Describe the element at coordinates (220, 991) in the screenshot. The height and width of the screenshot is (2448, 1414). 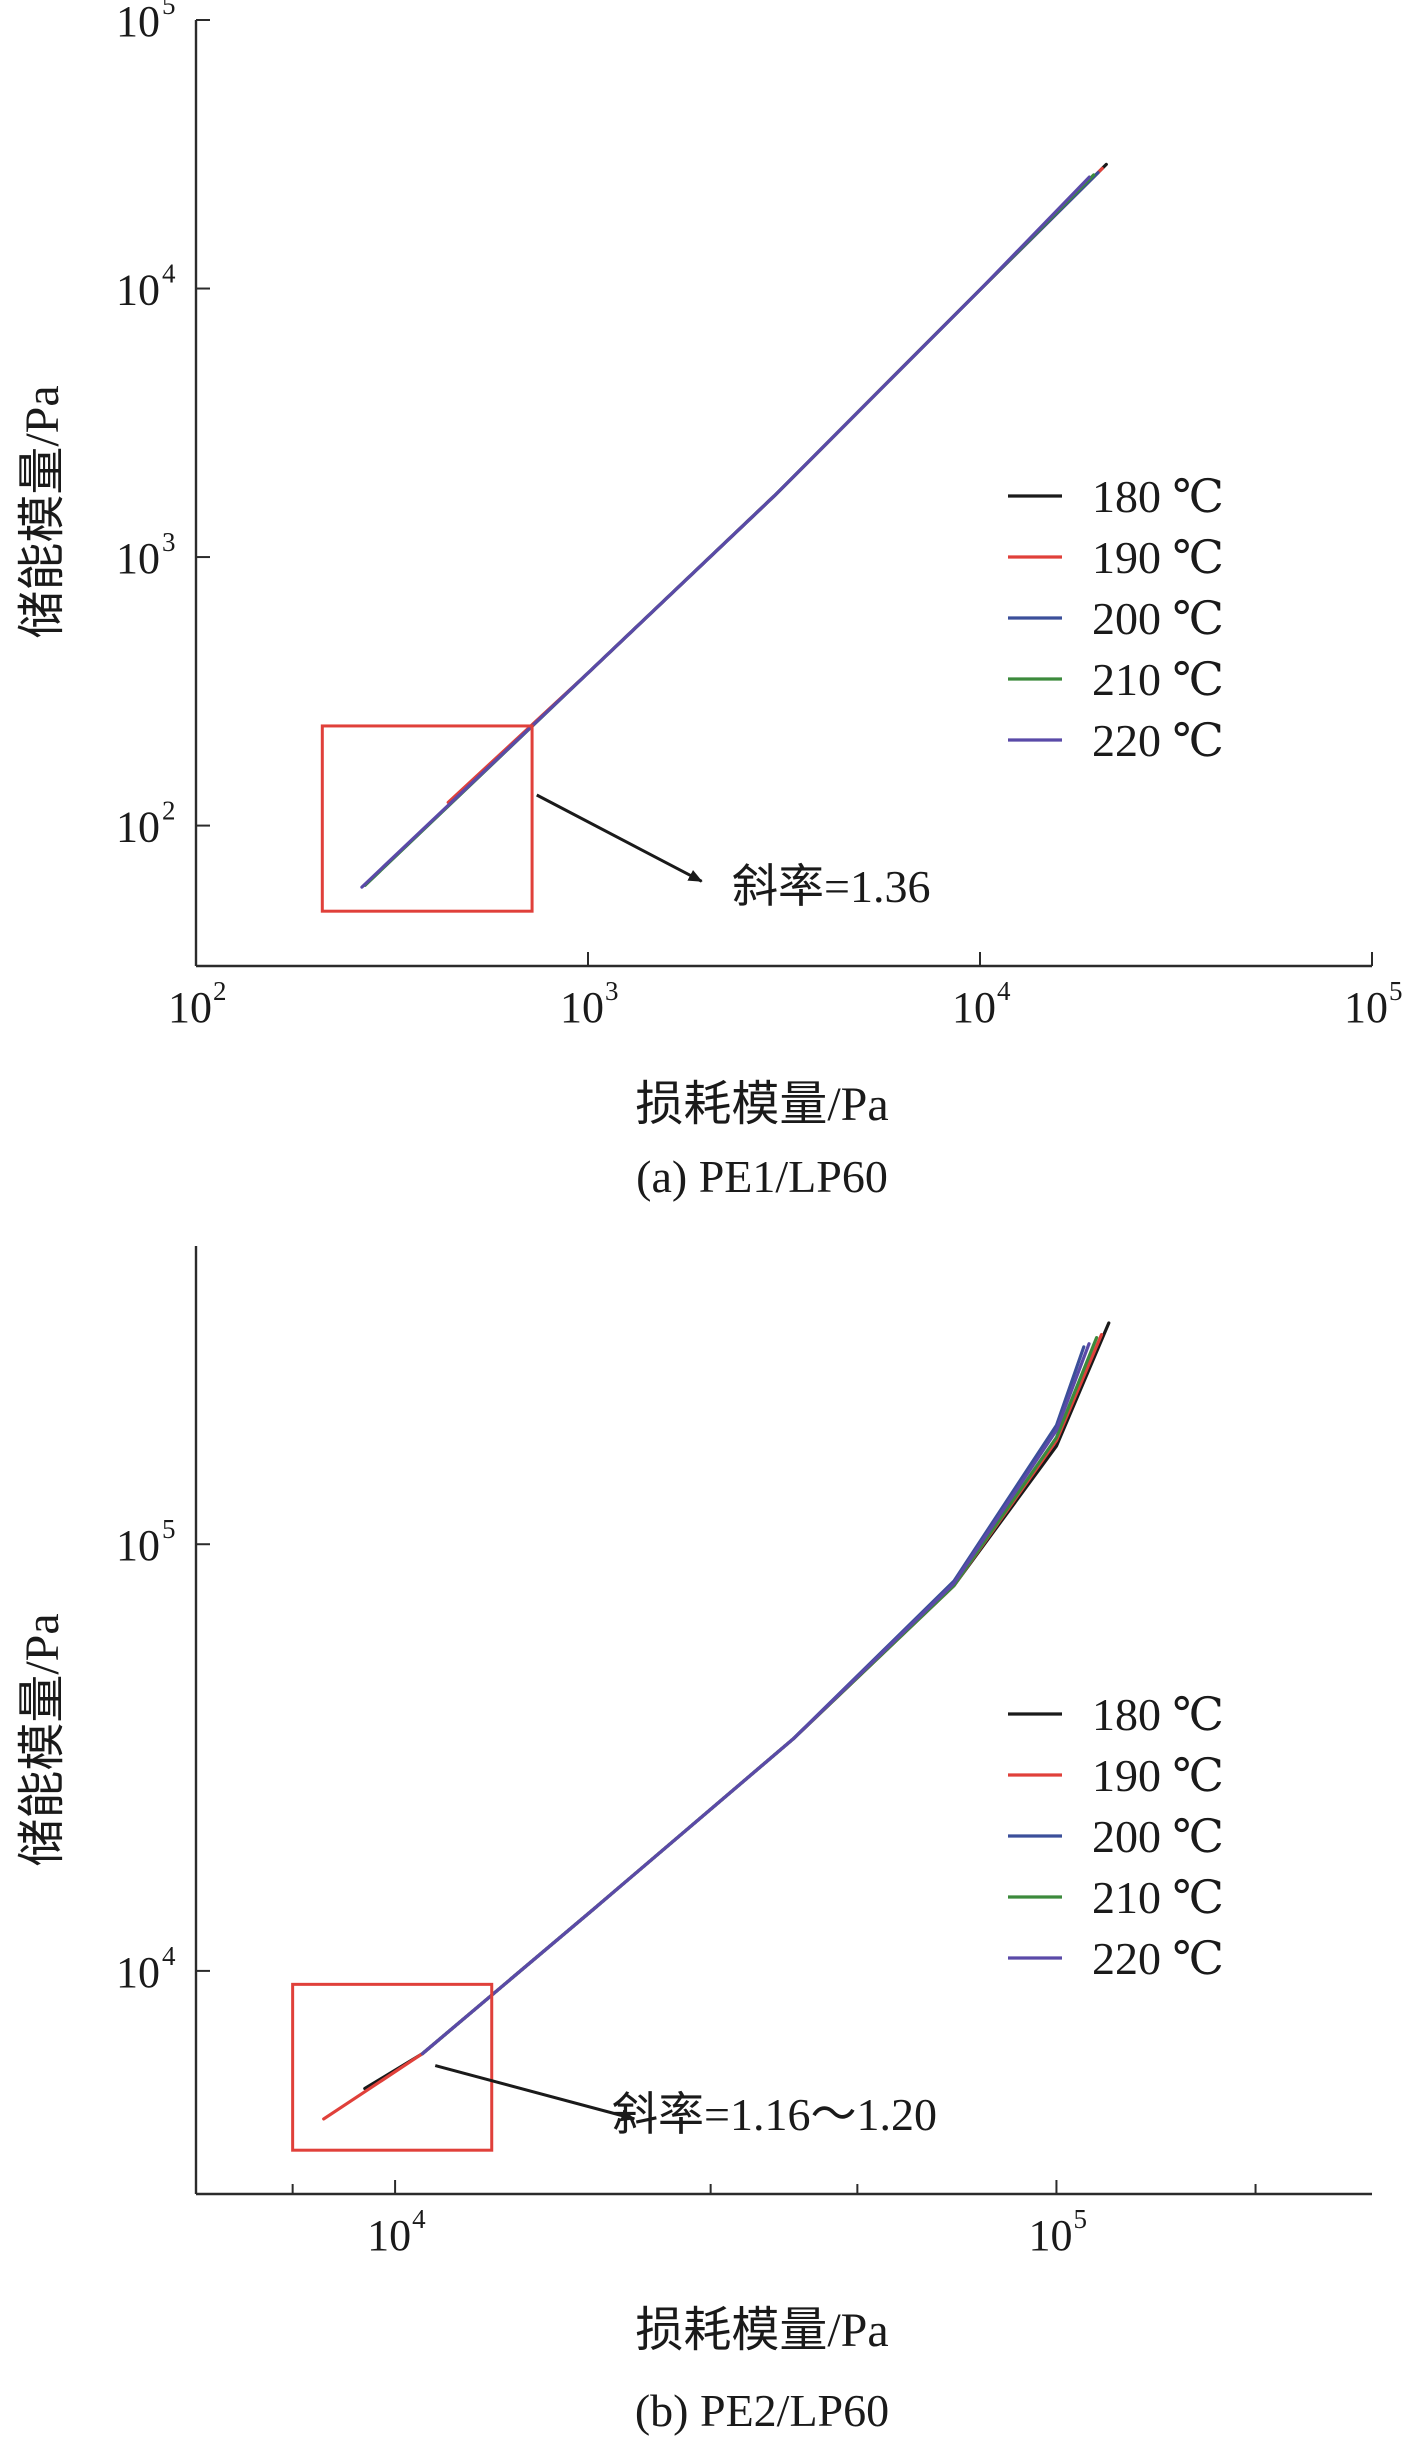
I see `x-tick-exponent: 2` at that location.